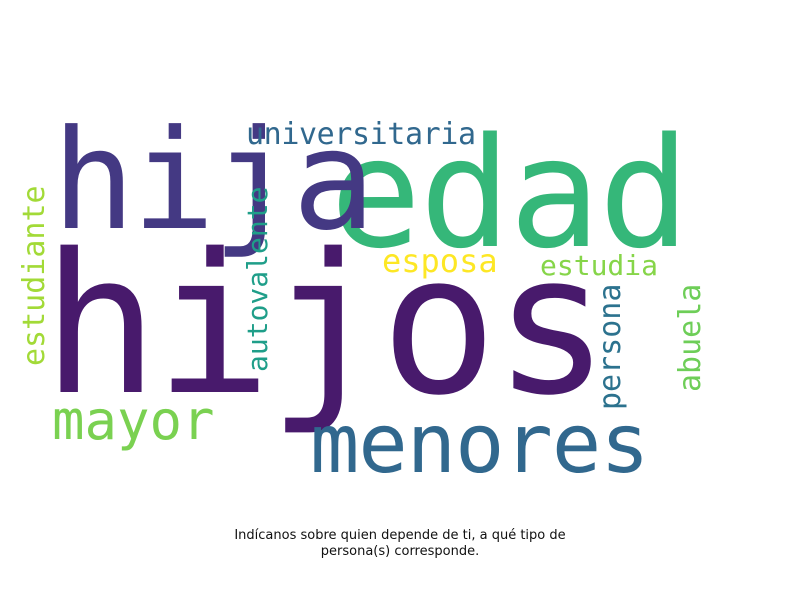 The image size is (800, 600). I want to click on word-persona: persona, so click(610, 346).